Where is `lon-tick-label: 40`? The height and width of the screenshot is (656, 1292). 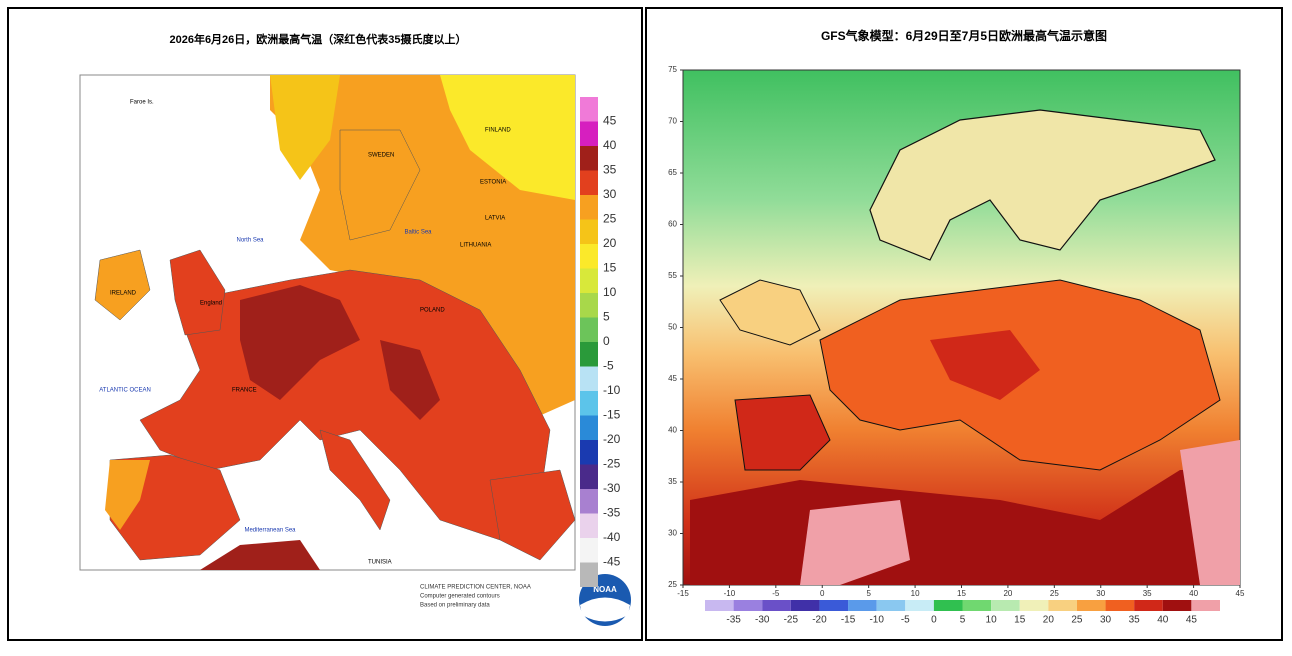 lon-tick-label: 40 is located at coordinates (1193, 593).